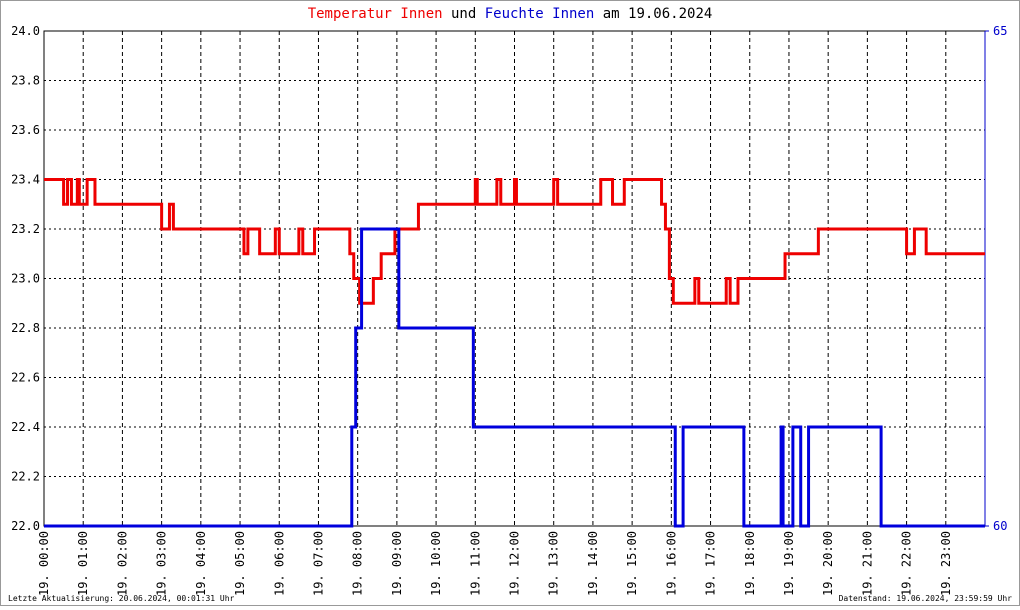 The image size is (1020, 610). I want to click on x-tick-label: 19. 09:00, so click(397, 563).